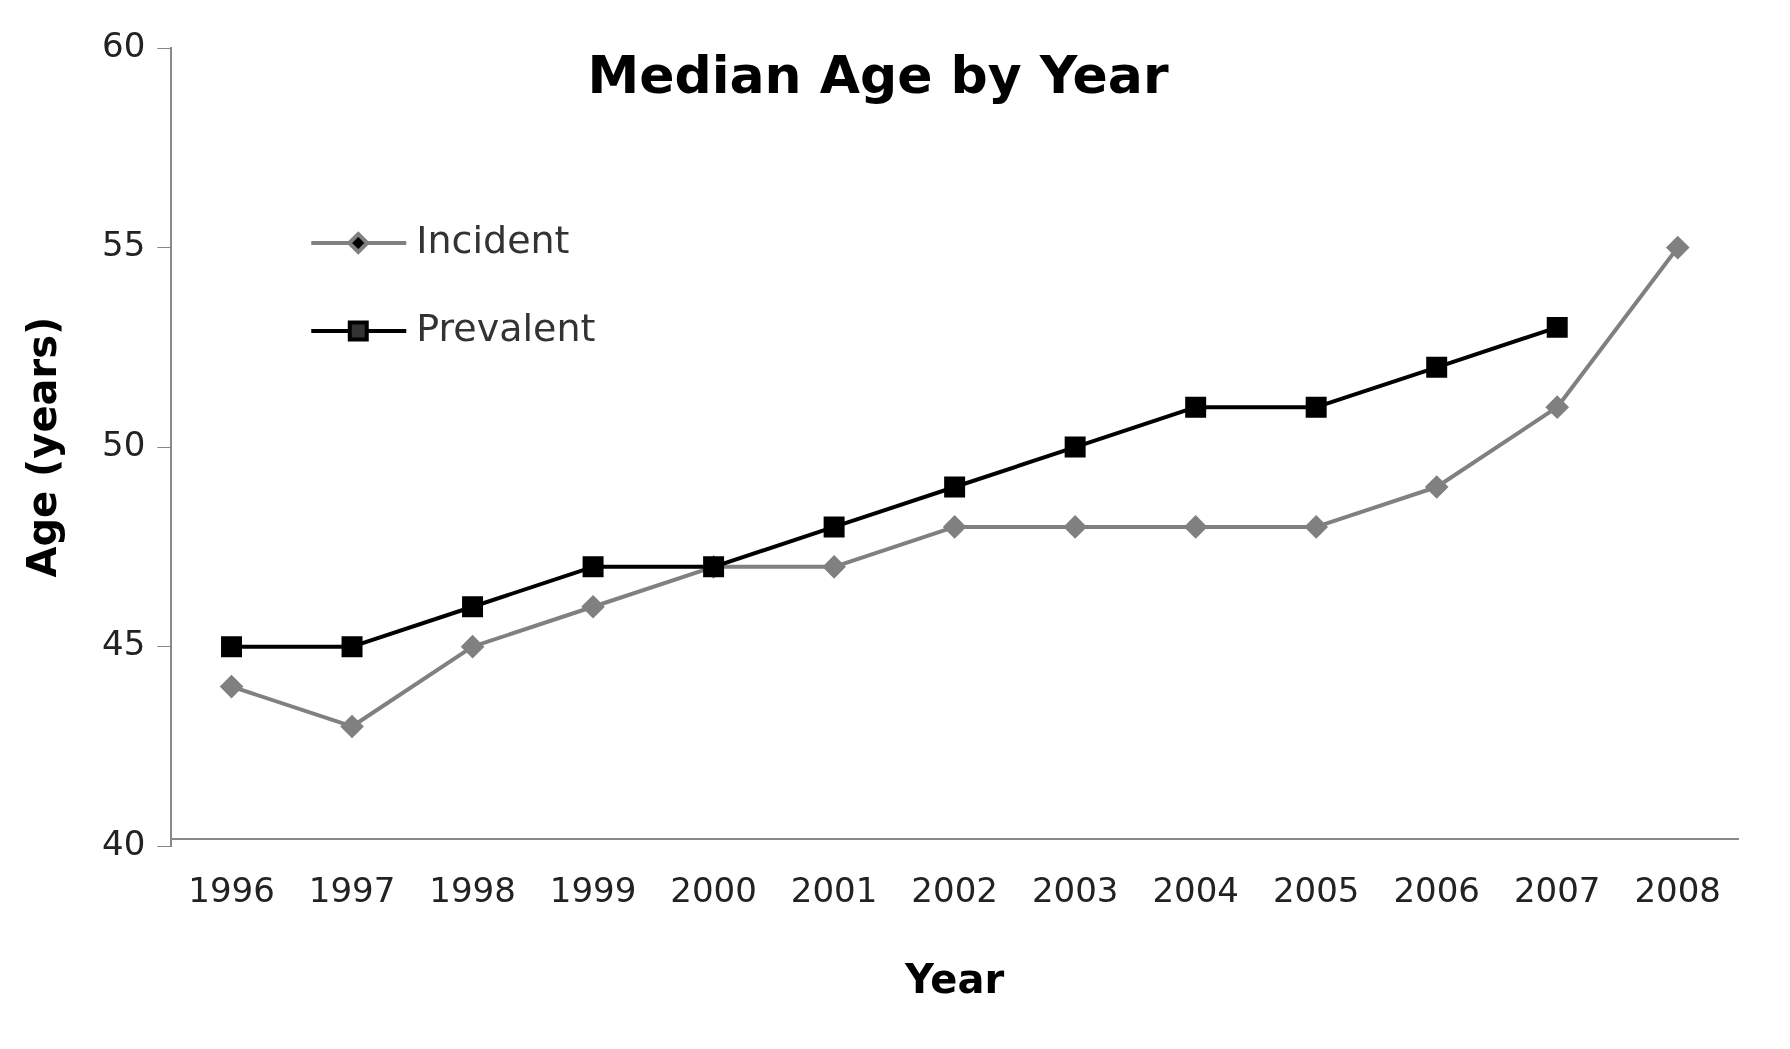  I want to click on y-tick-label: 55, so click(124, 244).